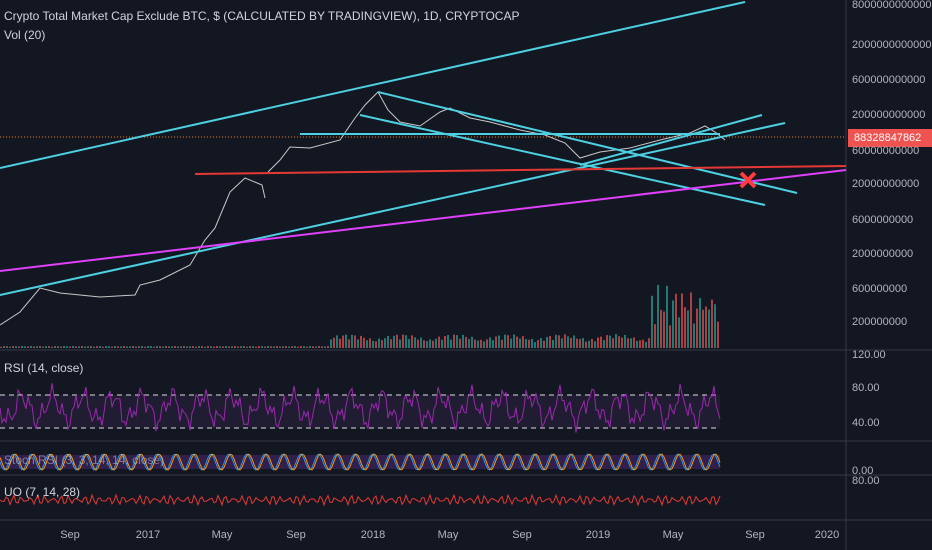 This screenshot has height=550, width=932. Describe the element at coordinates (43, 368) in the screenshot. I see `rsi-title: RSI (14, close)` at that location.